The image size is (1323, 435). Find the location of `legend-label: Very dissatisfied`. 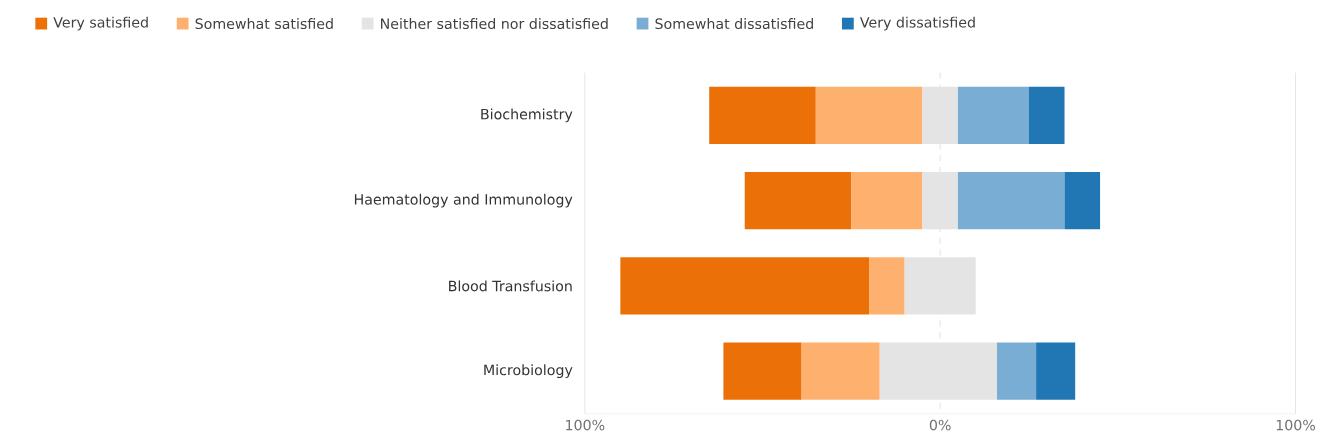

legend-label: Very dissatisfied is located at coordinates (917, 23).